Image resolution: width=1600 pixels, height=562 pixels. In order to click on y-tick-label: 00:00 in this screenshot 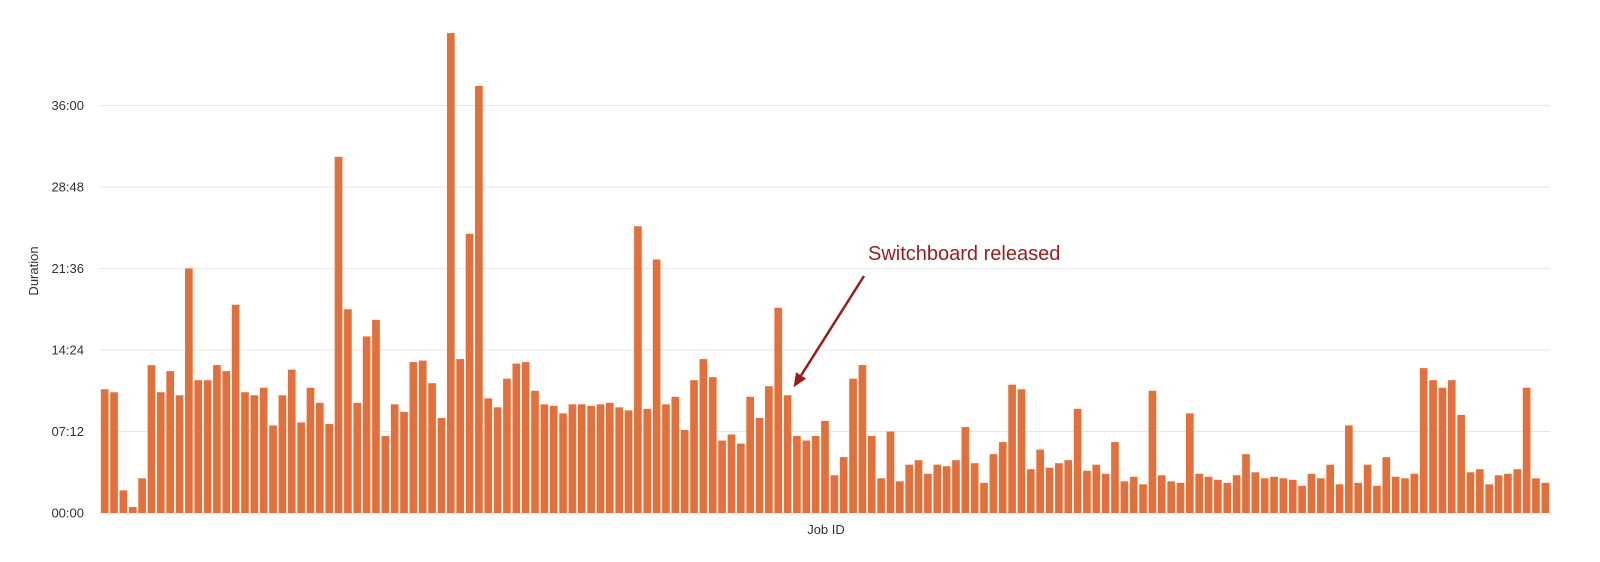, I will do `click(67, 513)`.